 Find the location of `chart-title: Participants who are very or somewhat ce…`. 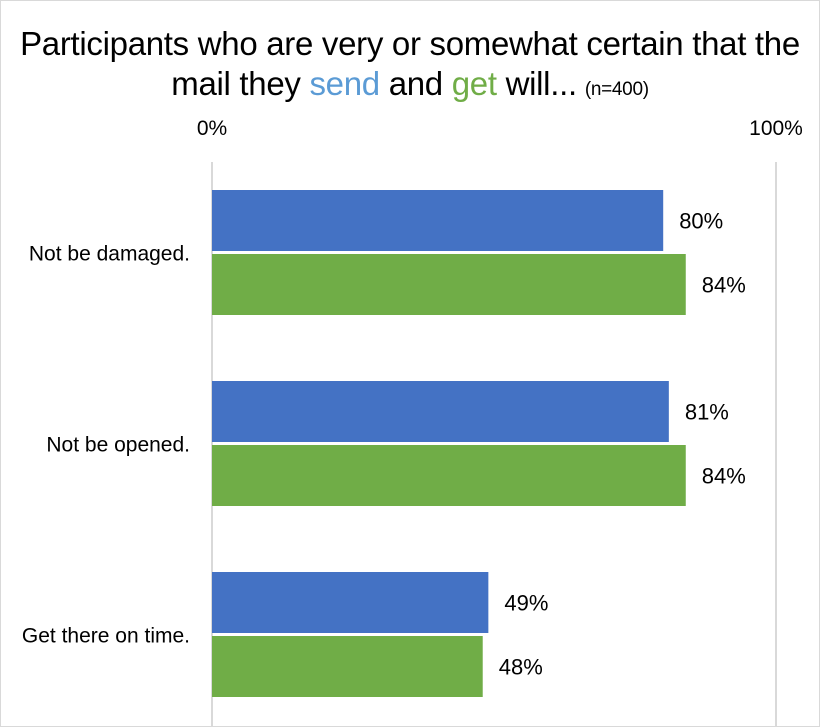

chart-title: Participants who are very or somewhat ce… is located at coordinates (410, 67).